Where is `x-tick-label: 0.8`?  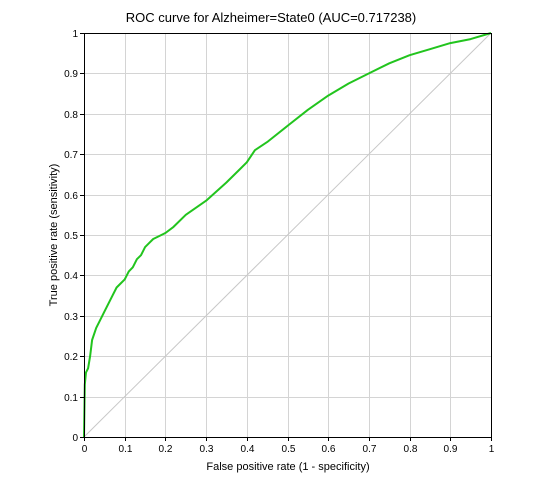
x-tick-label: 0.8 is located at coordinates (411, 449).